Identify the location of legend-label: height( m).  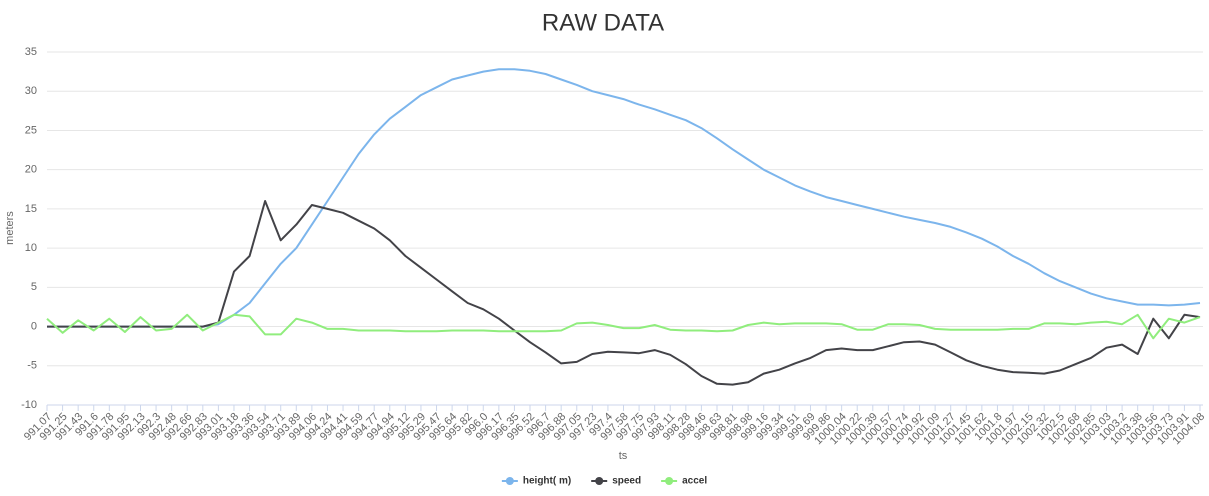
(547, 481).